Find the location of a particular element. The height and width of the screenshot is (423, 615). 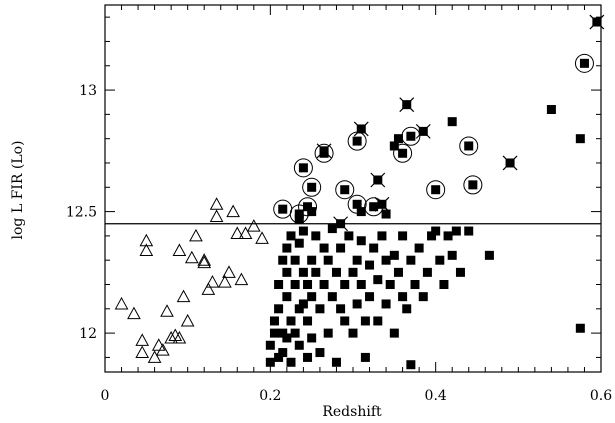

x-tick-label: 0.2 is located at coordinates (270, 396).